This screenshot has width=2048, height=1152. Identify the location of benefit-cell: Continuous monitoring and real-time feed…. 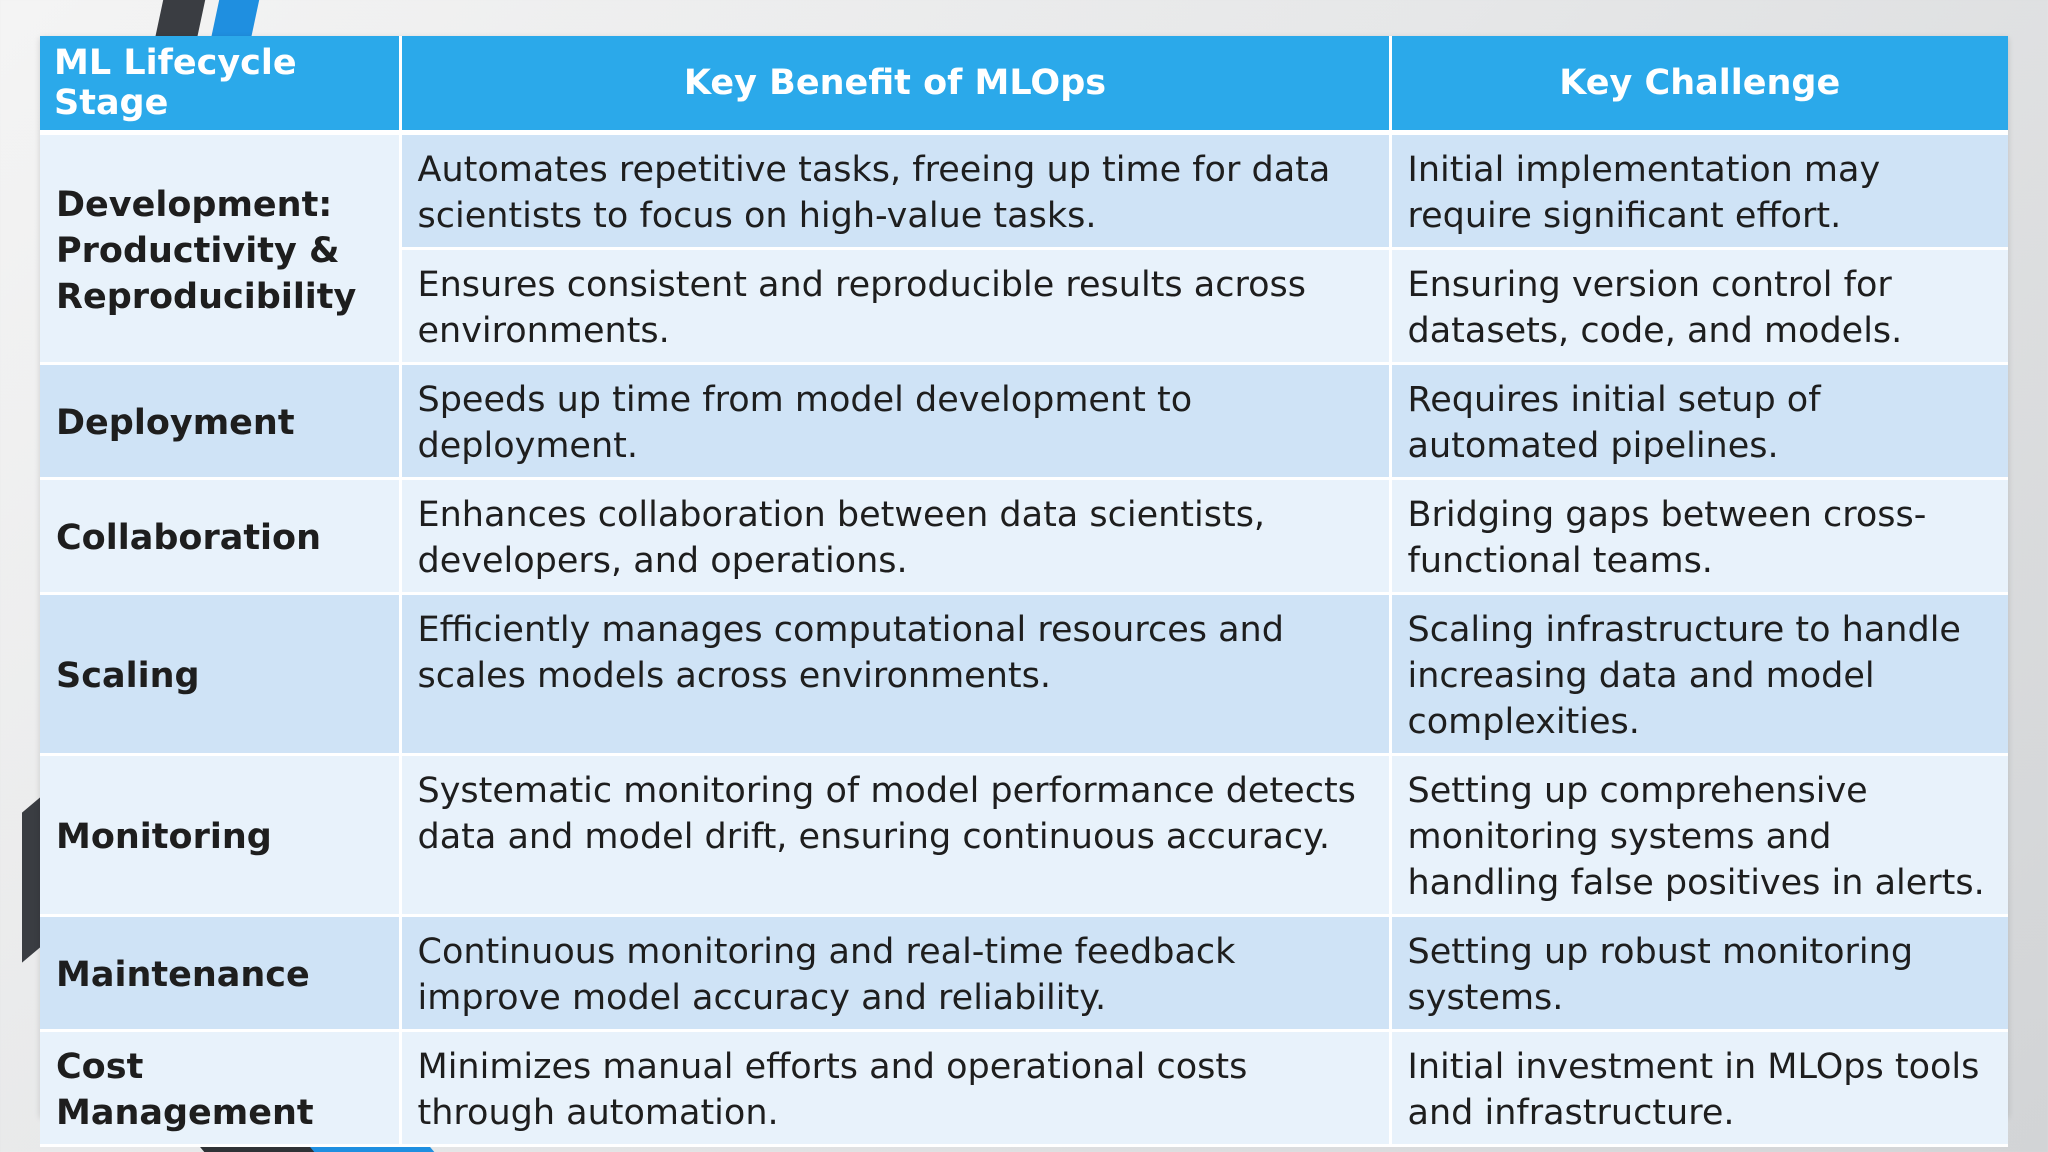
(896, 973).